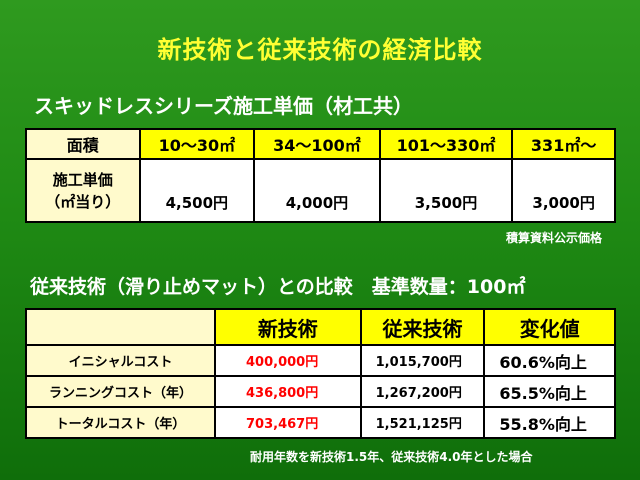 This screenshot has height=480, width=640. What do you see at coordinates (563, 190) in the screenshot?
I see `price-cell: 3,000円` at bounding box center [563, 190].